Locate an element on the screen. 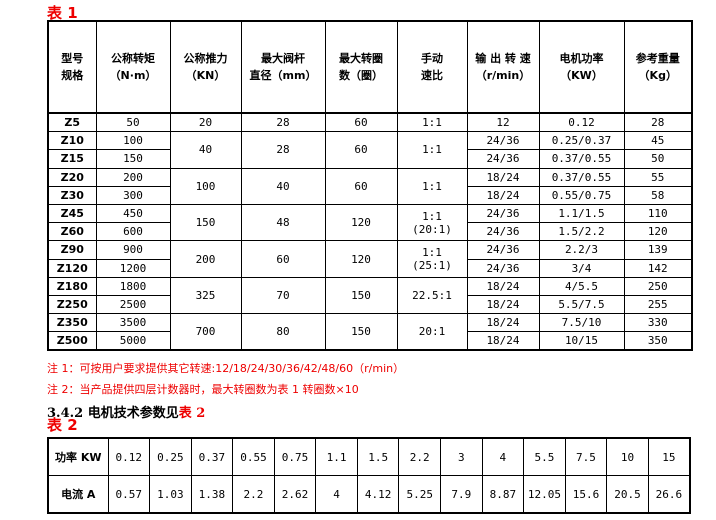  header-line: （r/min） is located at coordinates (503, 75).